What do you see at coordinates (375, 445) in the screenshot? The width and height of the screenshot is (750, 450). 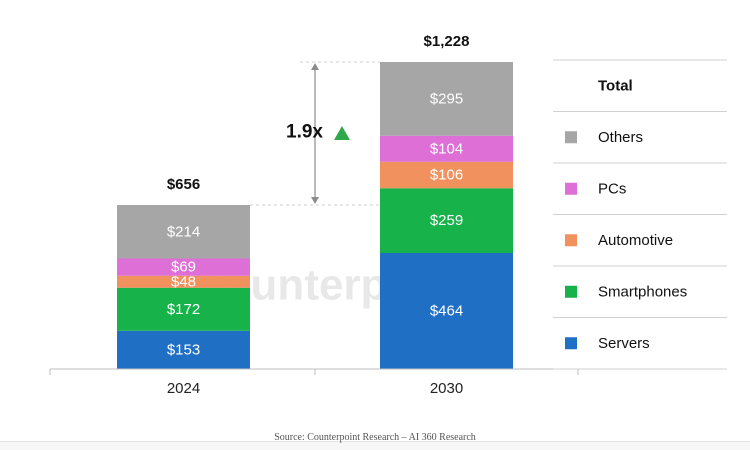 I see `footer-band` at bounding box center [375, 445].